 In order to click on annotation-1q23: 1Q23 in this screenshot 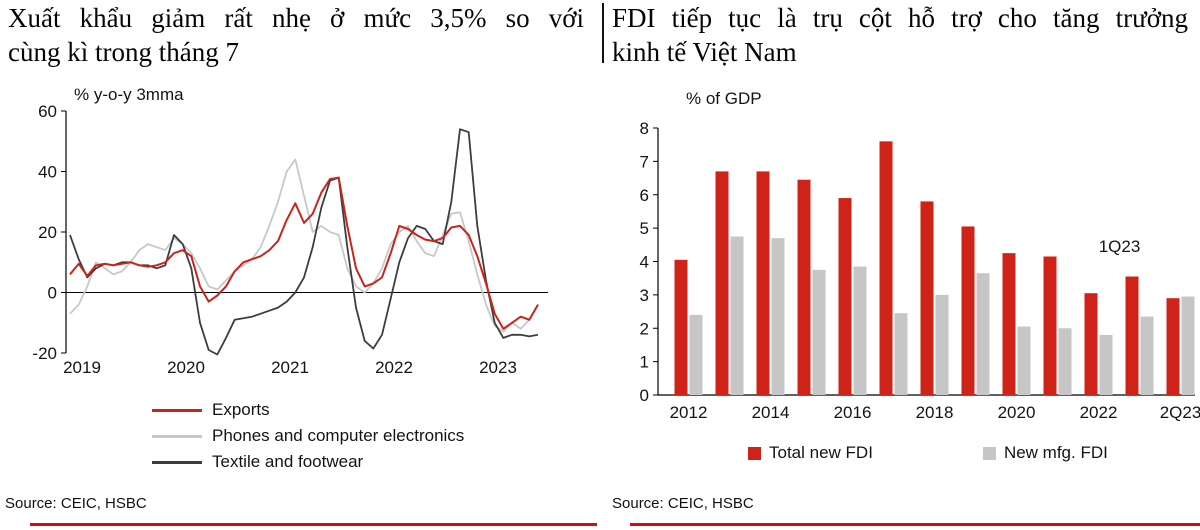, I will do `click(1120, 246)`.